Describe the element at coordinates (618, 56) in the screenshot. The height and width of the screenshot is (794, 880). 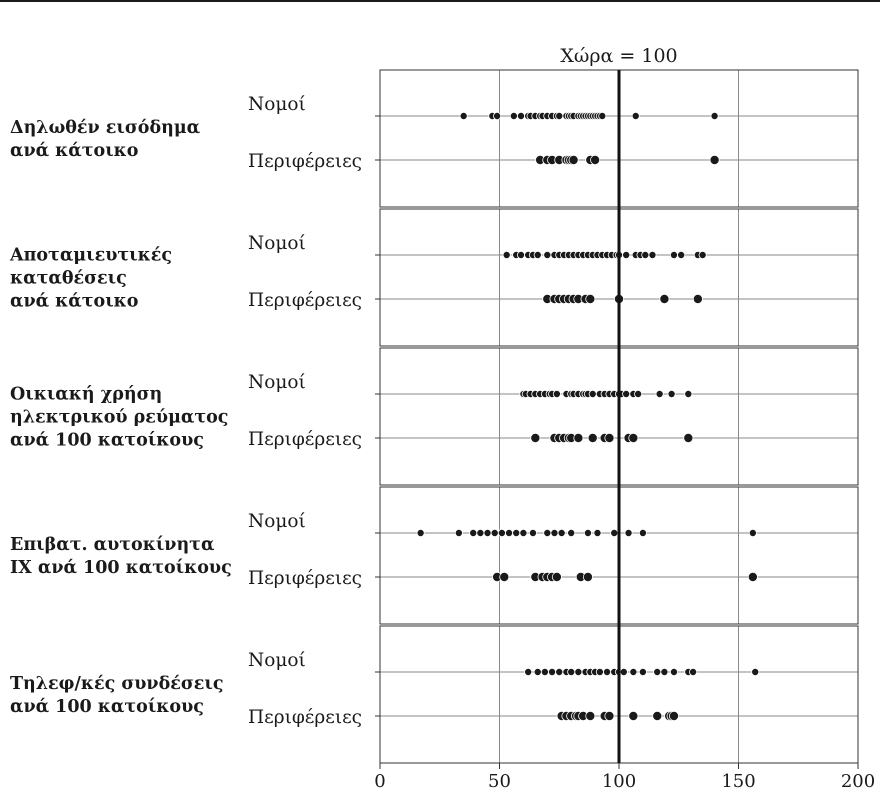
I see `chart-title: Χώρα = 100` at that location.